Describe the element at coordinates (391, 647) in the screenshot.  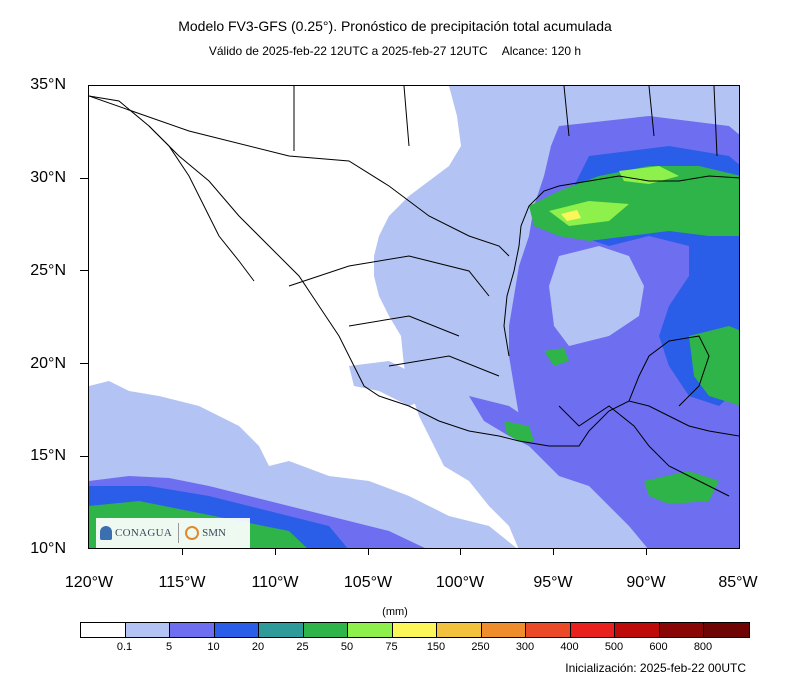
I see `colorbar-label: 75` at that location.